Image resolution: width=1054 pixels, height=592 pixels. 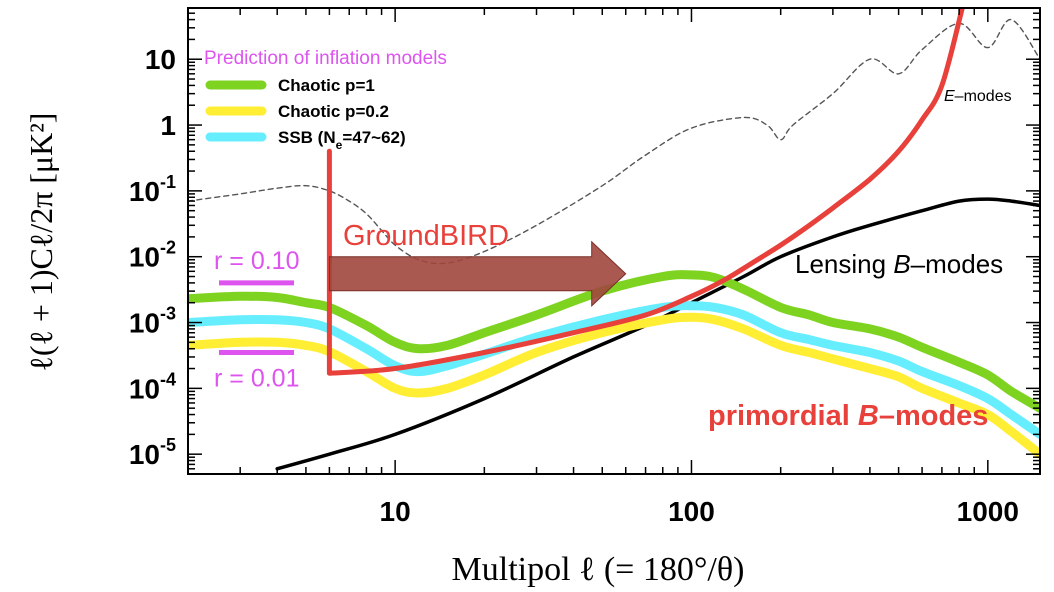 I want to click on x-axis-label: Multipol ℓ (= 180°/θ), so click(x=598, y=569).